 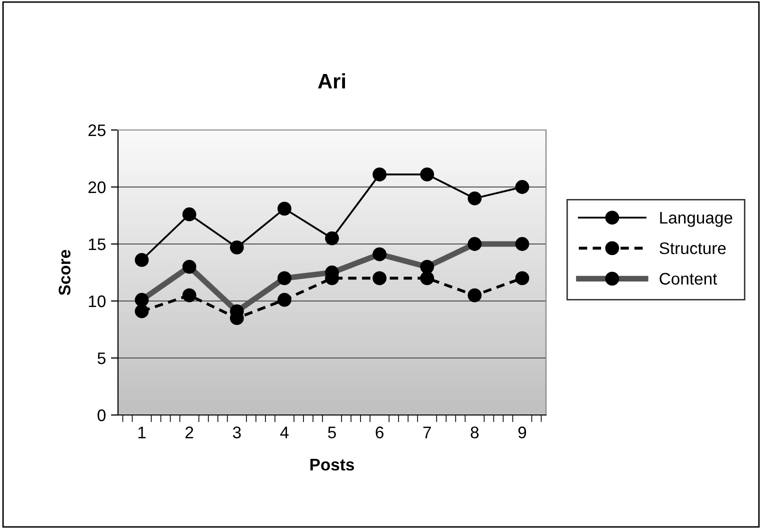 I want to click on x-tick-label: 1, so click(x=142, y=432).